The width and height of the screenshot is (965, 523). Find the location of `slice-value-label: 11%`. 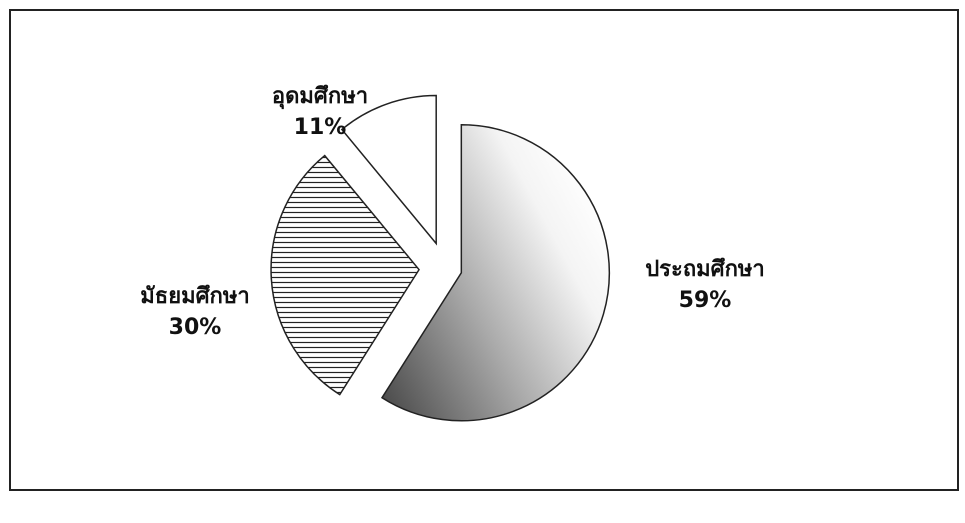

slice-value-label: 11% is located at coordinates (320, 127).